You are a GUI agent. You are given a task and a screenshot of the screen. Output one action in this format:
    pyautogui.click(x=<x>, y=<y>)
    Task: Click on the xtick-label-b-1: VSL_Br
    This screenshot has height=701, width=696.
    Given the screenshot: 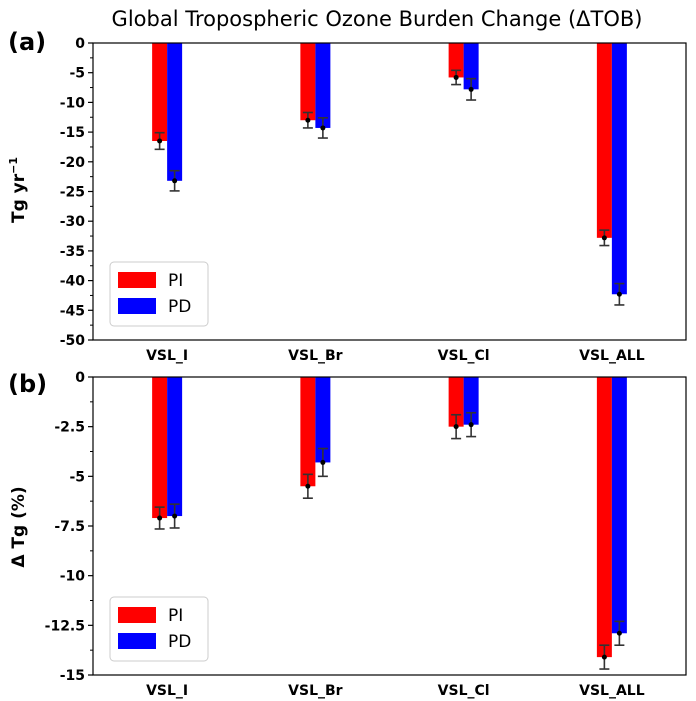 What is the action you would take?
    pyautogui.click(x=315, y=691)
    